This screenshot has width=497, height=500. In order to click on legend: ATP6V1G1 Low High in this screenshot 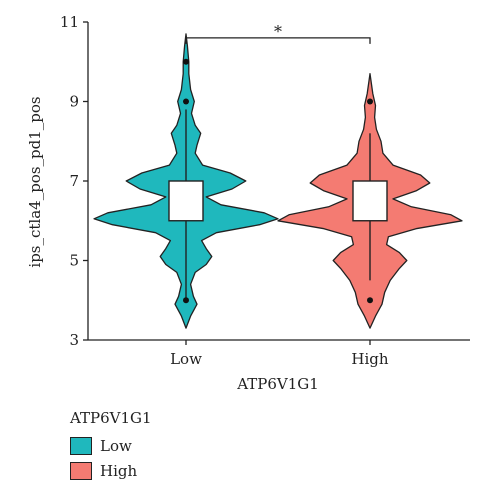, I will do `click(111, 446)`.